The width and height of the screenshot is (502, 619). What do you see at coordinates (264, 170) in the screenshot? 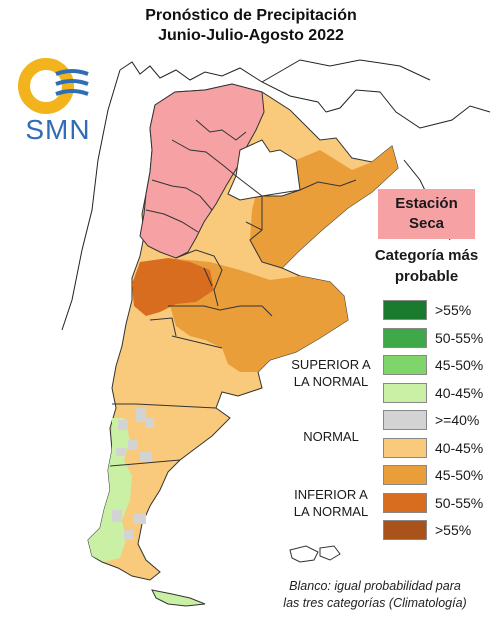
I see `climatology-region` at bounding box center [264, 170].